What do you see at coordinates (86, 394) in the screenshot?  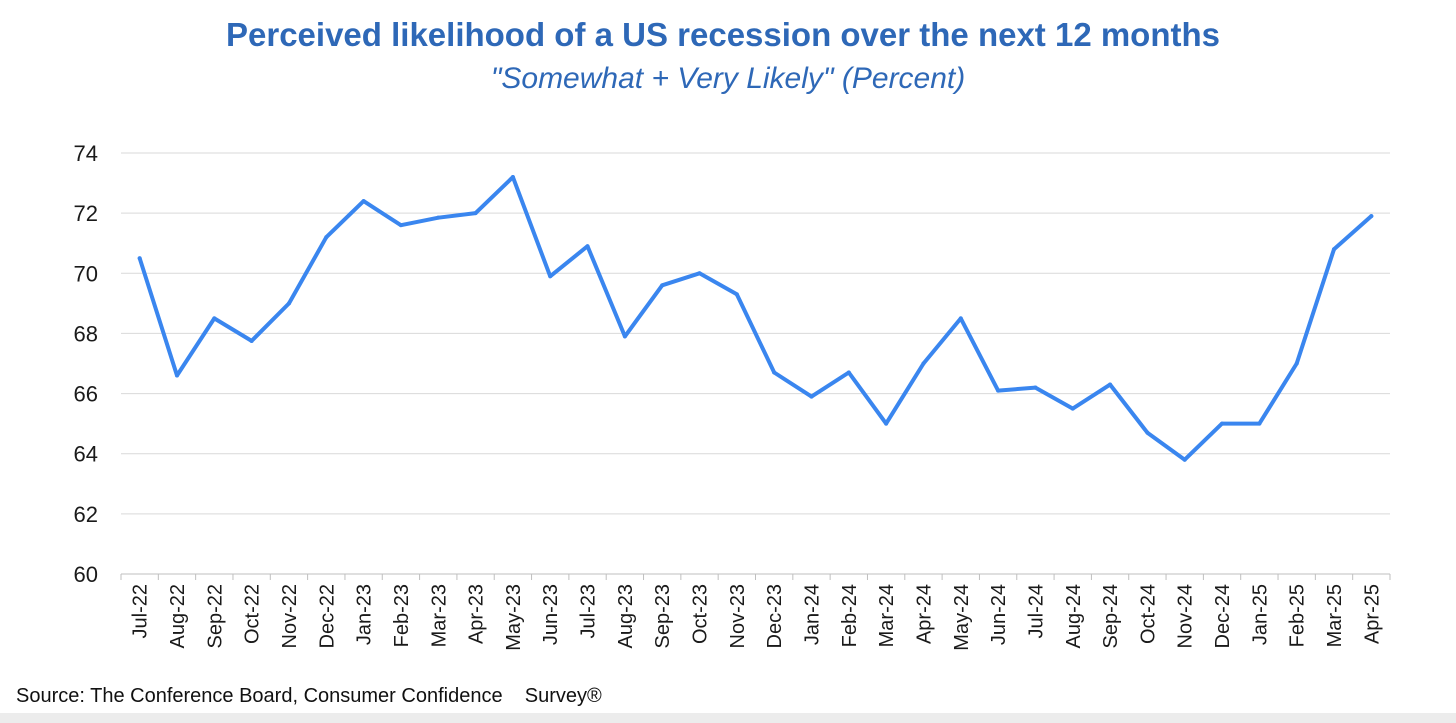 I see `y-tick-label: 66` at bounding box center [86, 394].